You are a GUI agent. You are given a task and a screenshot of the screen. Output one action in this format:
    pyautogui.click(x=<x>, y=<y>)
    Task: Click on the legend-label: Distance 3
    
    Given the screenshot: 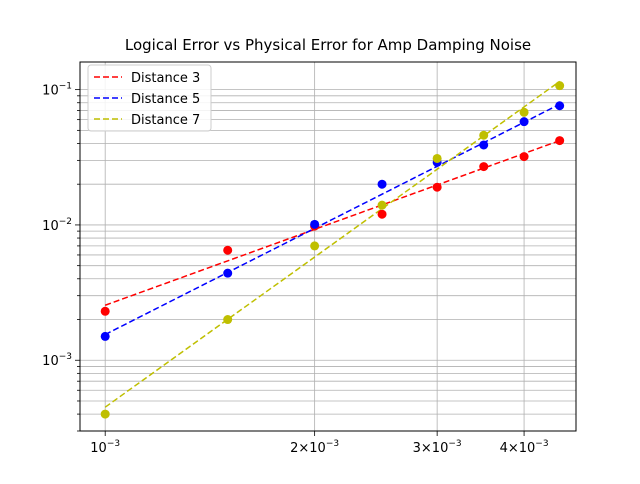 What is the action you would take?
    pyautogui.click(x=165, y=78)
    